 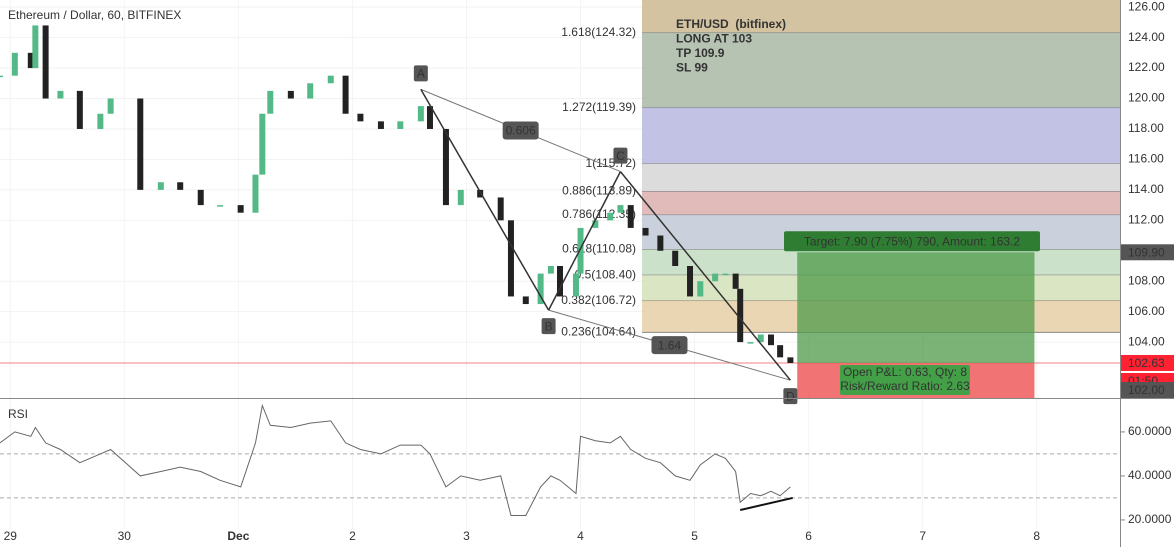 I want to click on point-label: A, so click(x=421, y=74).